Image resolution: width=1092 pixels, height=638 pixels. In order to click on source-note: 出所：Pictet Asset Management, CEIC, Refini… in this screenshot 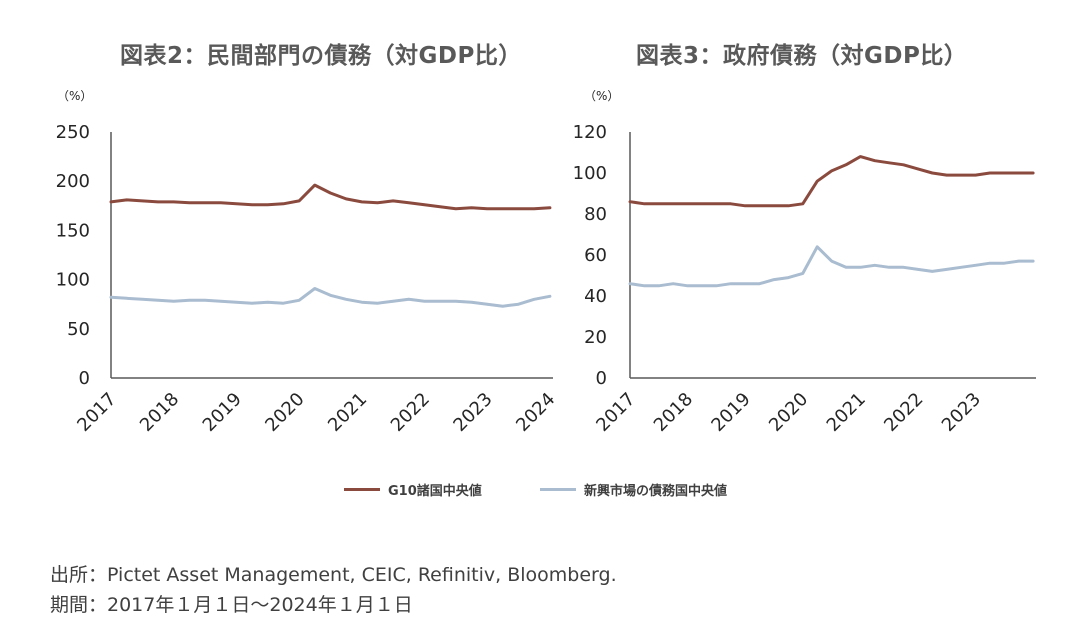, I will do `click(333, 575)`.